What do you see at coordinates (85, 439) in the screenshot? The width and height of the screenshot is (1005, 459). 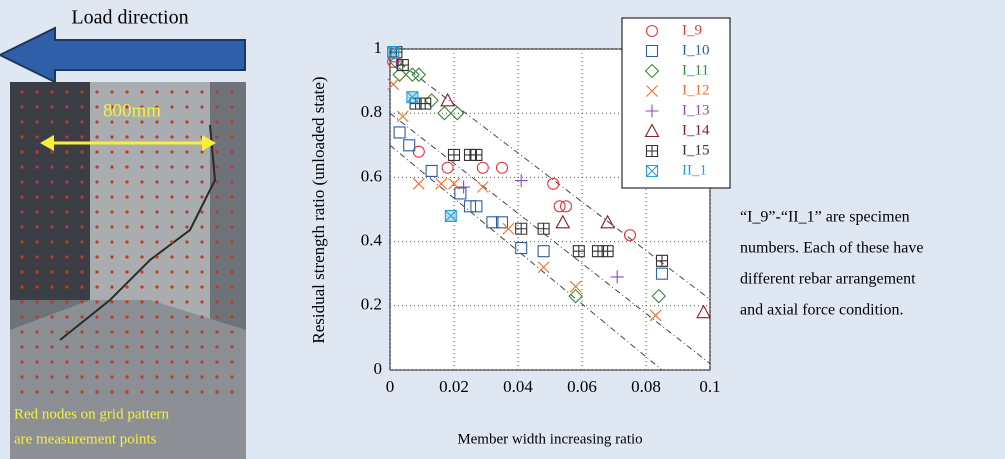 I see `photo-caption: are measurement points` at bounding box center [85, 439].